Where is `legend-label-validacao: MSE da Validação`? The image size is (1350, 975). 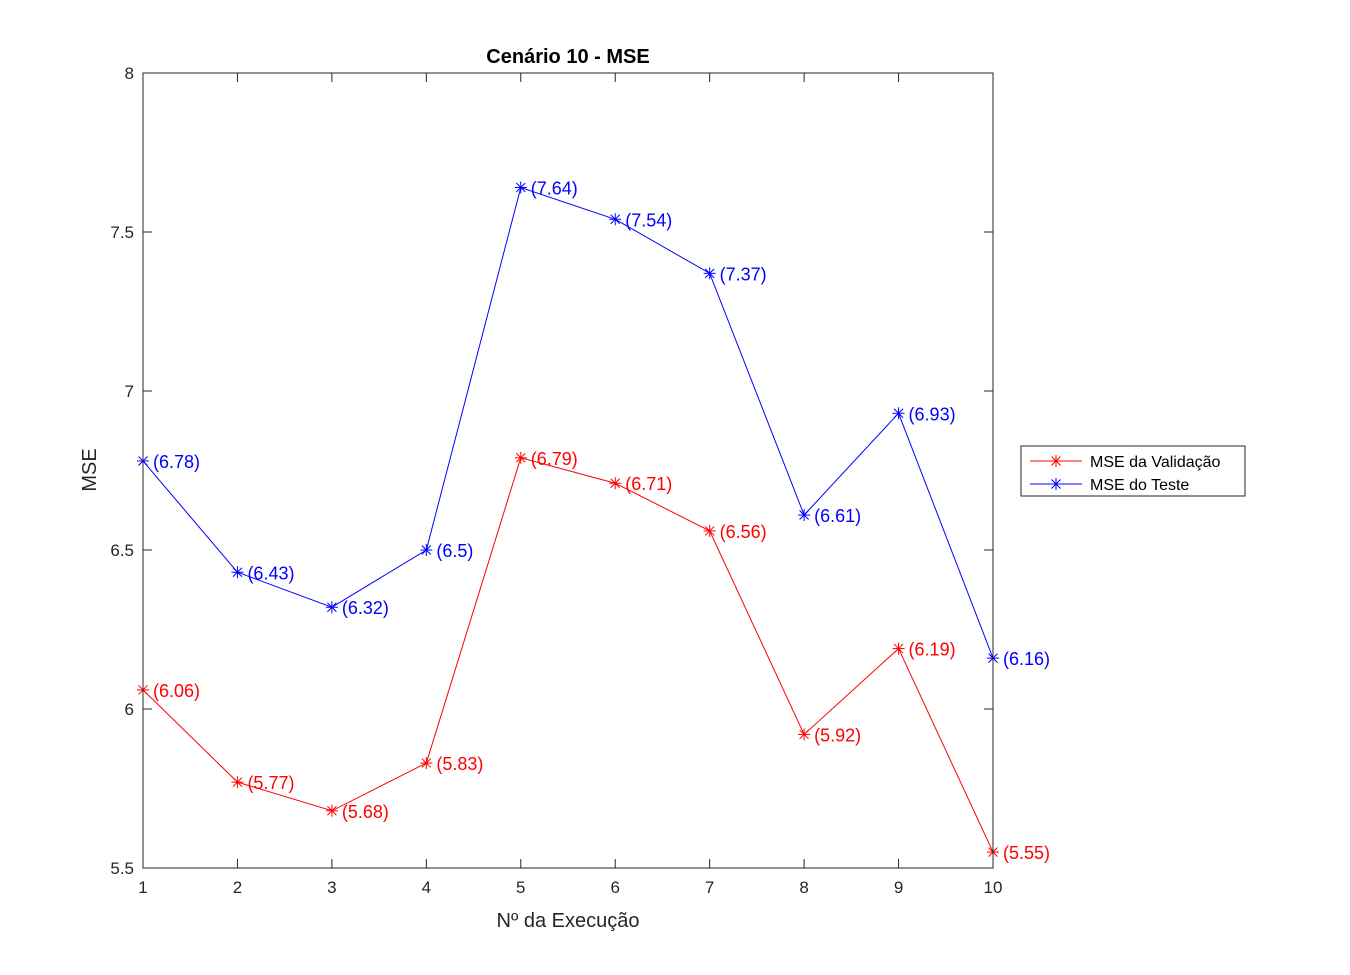 legend-label-validacao: MSE da Validação is located at coordinates (1155, 462).